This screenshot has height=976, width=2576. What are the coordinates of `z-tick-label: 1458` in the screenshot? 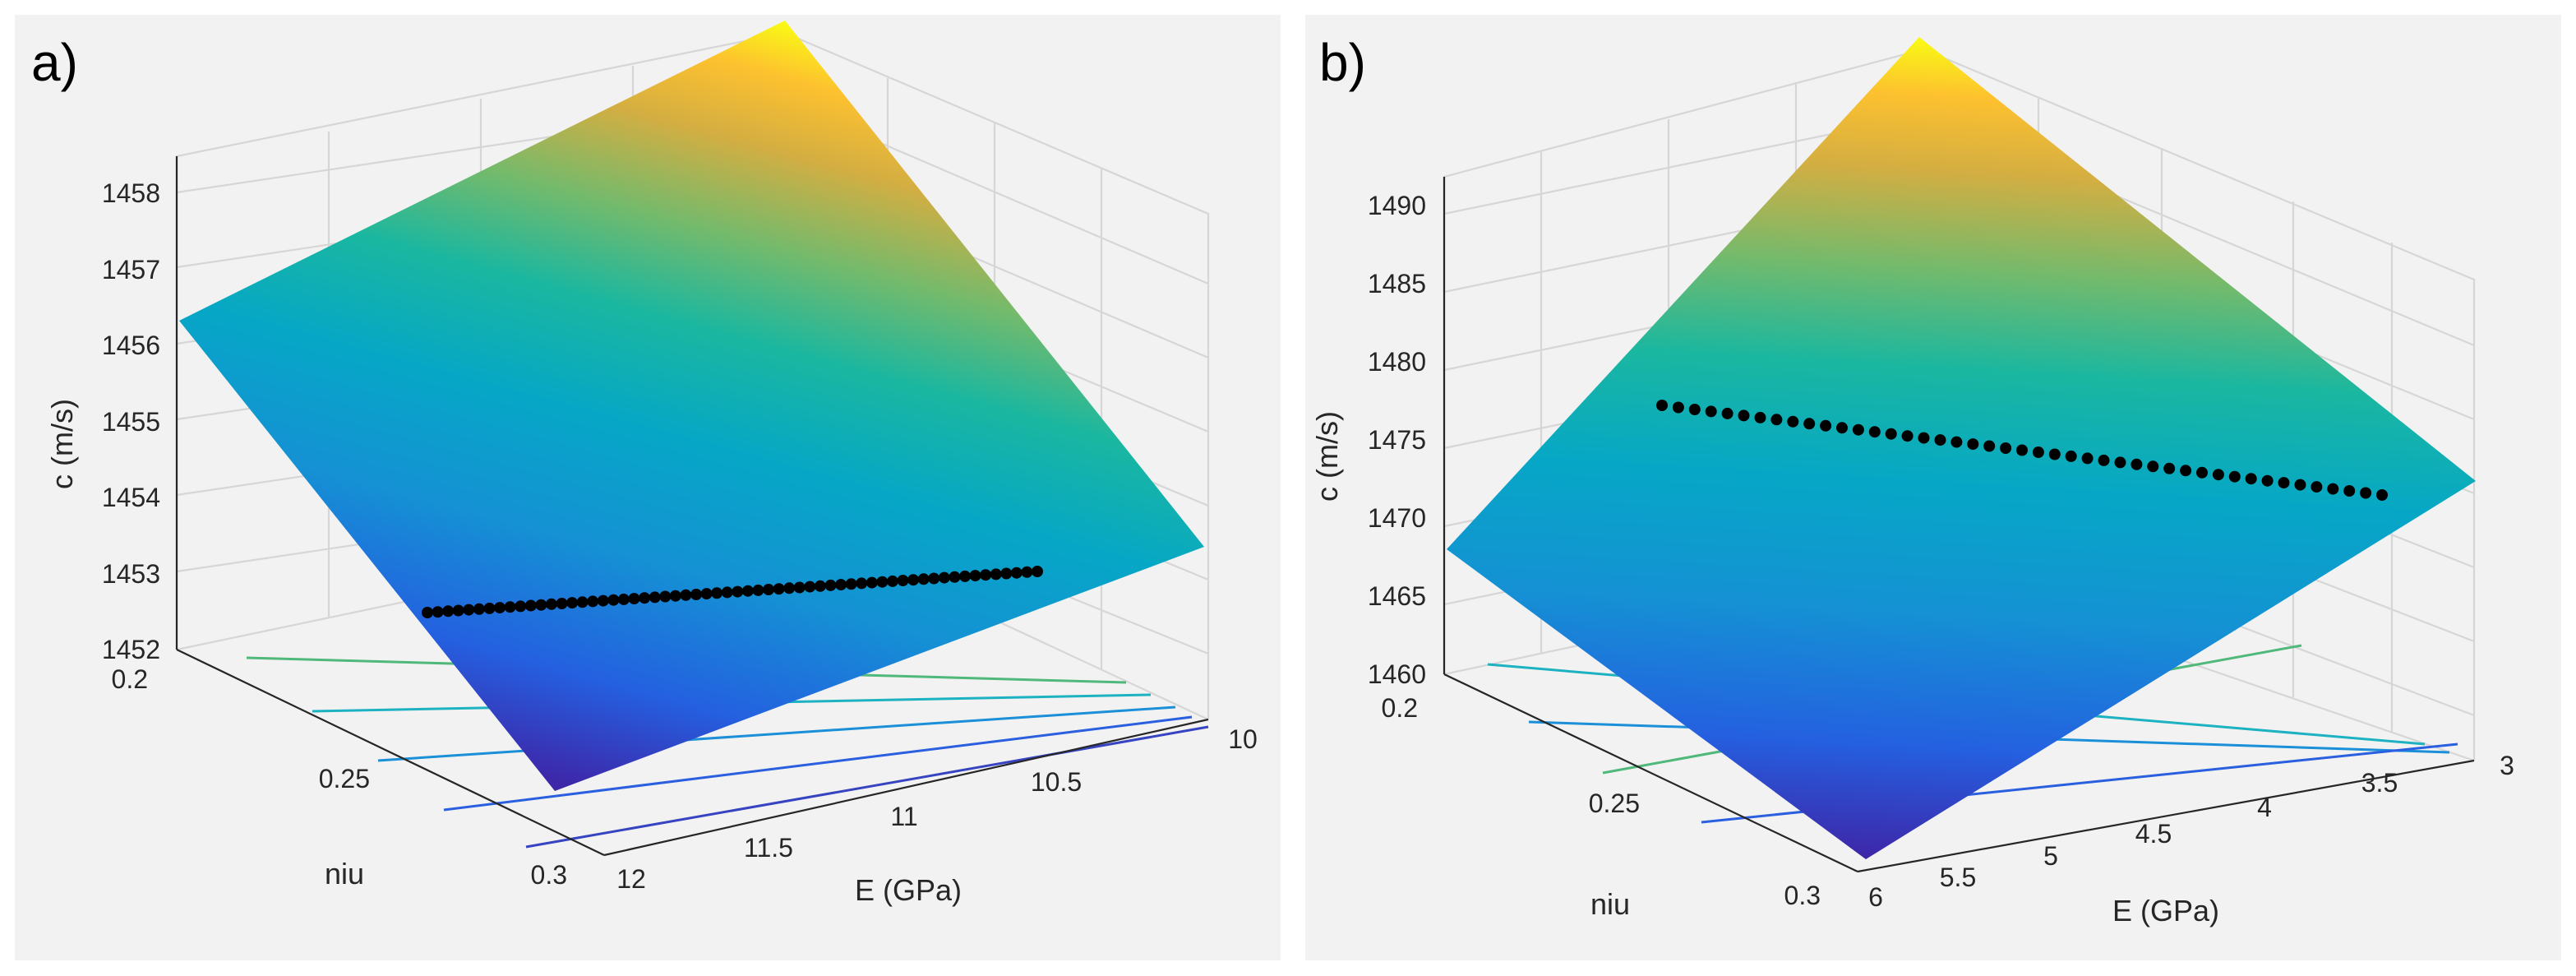 It's located at (131, 193).